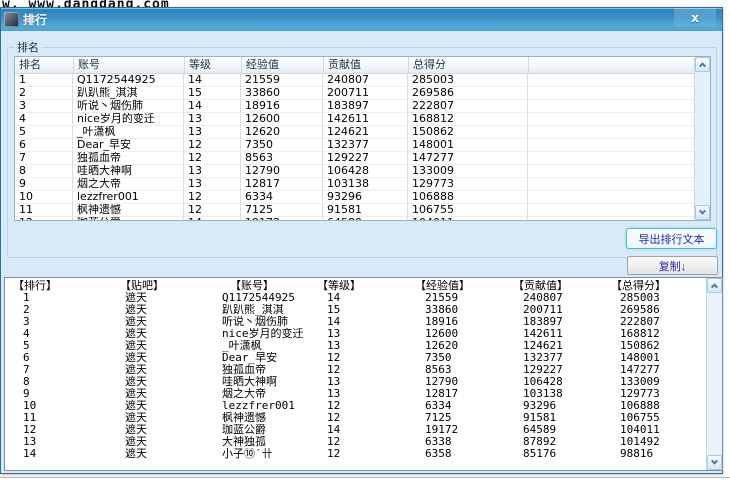 The height and width of the screenshot is (482, 730). Describe the element at coordinates (339, 286) in the screenshot. I see `output-col-level: 【等级】` at that location.